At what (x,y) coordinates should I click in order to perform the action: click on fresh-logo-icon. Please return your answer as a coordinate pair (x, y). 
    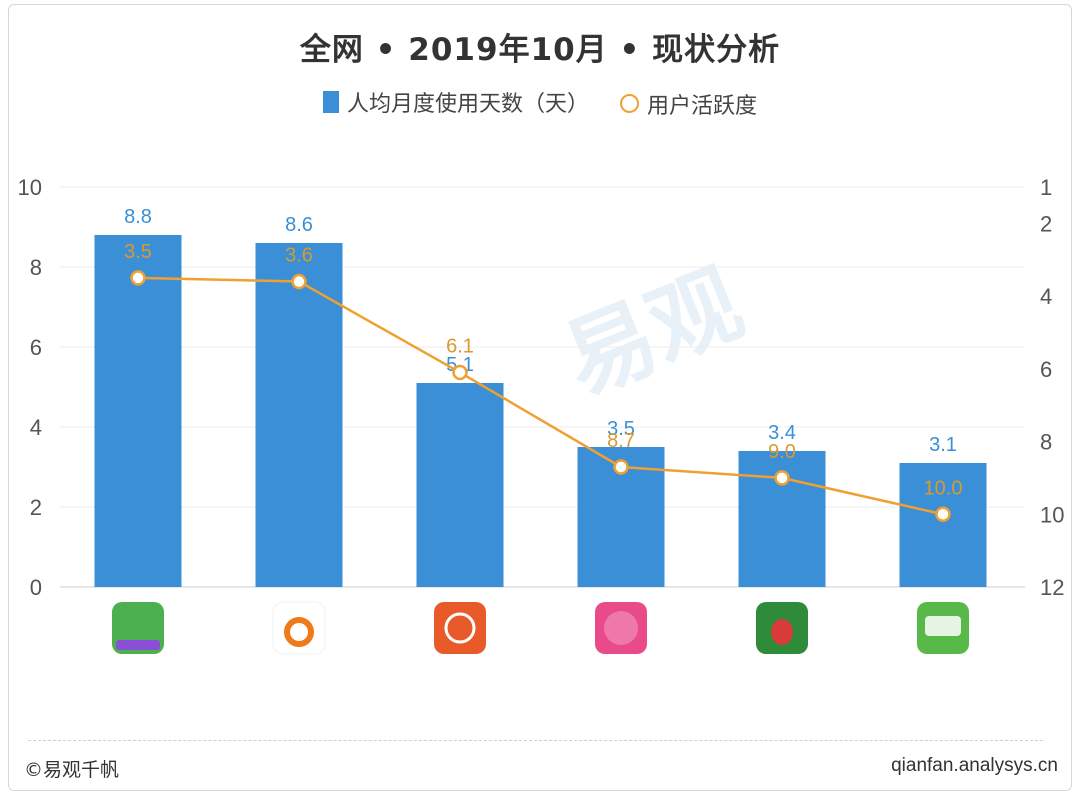
    Looking at the image, I should click on (621, 628).